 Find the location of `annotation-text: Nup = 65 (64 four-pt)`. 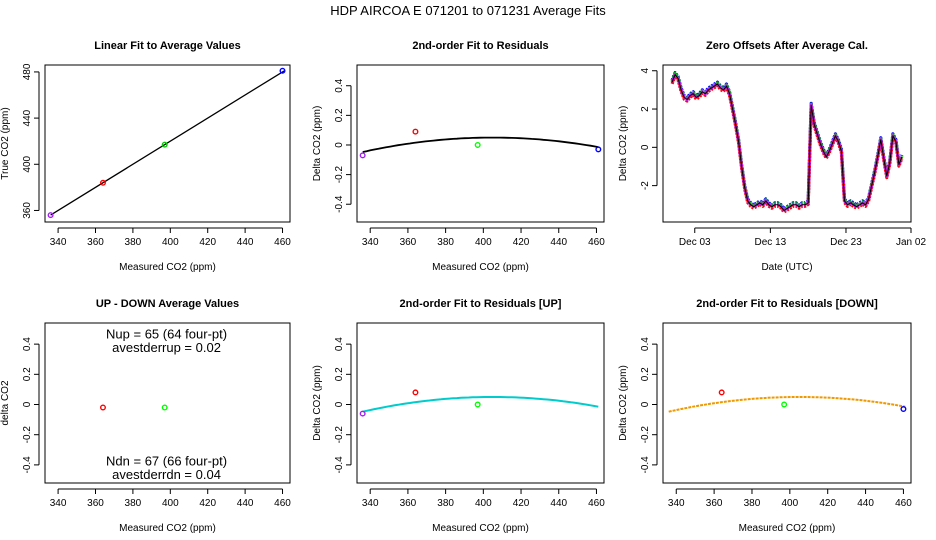

annotation-text: Nup = 65 (64 four-pt) is located at coordinates (166, 334).